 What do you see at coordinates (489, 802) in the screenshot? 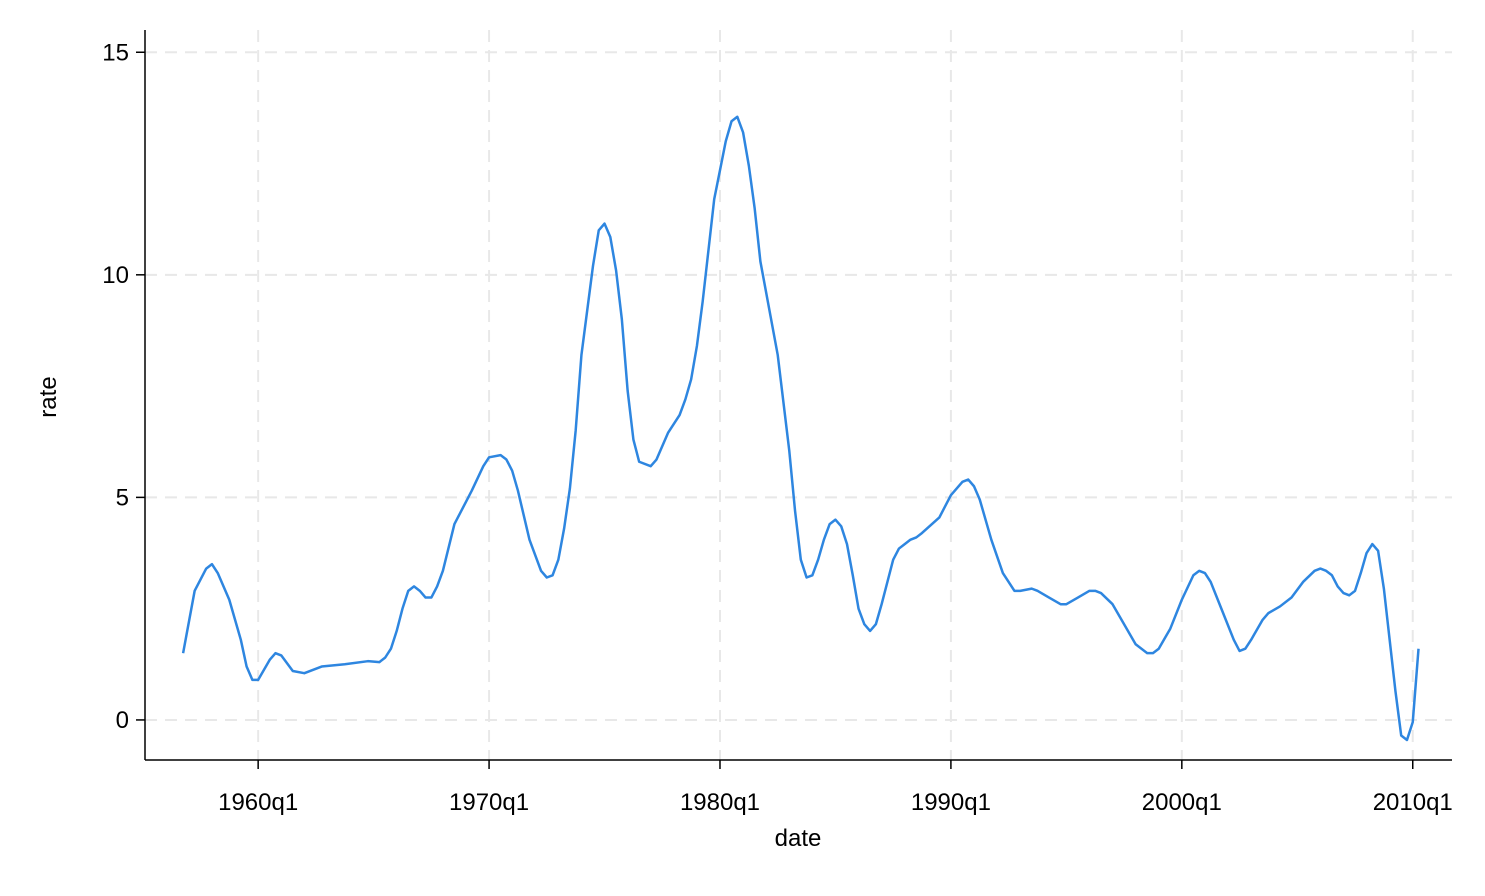
I see `x-tick-label: 1970q1` at bounding box center [489, 802].